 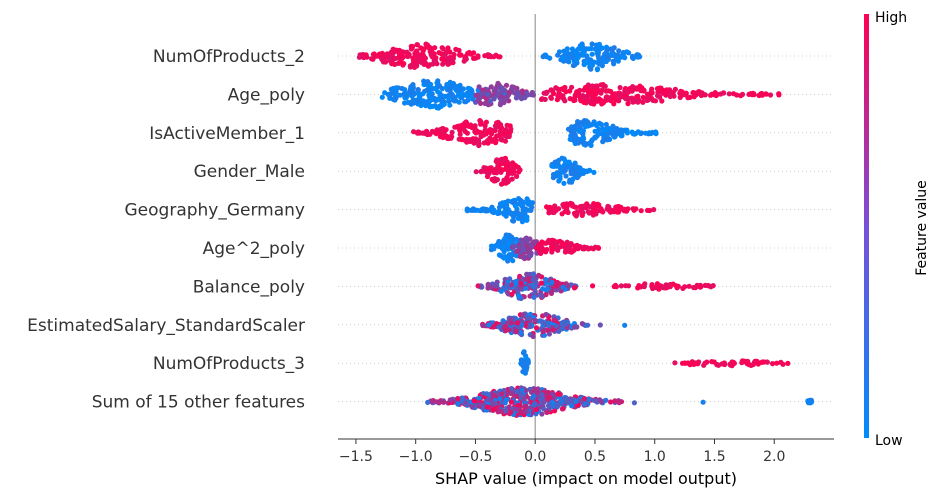 What do you see at coordinates (229, 364) in the screenshot?
I see `feature-label: NumOfProducts_3` at bounding box center [229, 364].